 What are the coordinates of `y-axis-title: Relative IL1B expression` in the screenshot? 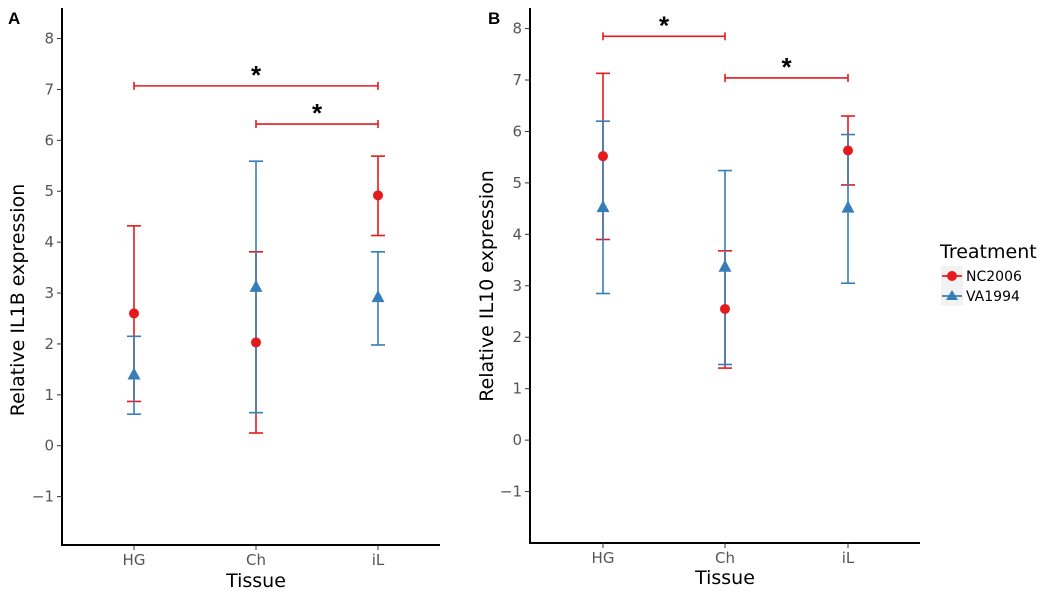 It's located at (18, 300).